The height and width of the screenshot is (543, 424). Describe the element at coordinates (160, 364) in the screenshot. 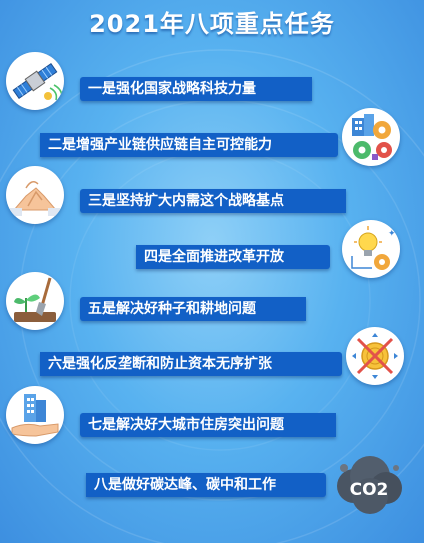

I see `task-6-label: 六是强化反垄断和防止资本无序扩张` at that location.